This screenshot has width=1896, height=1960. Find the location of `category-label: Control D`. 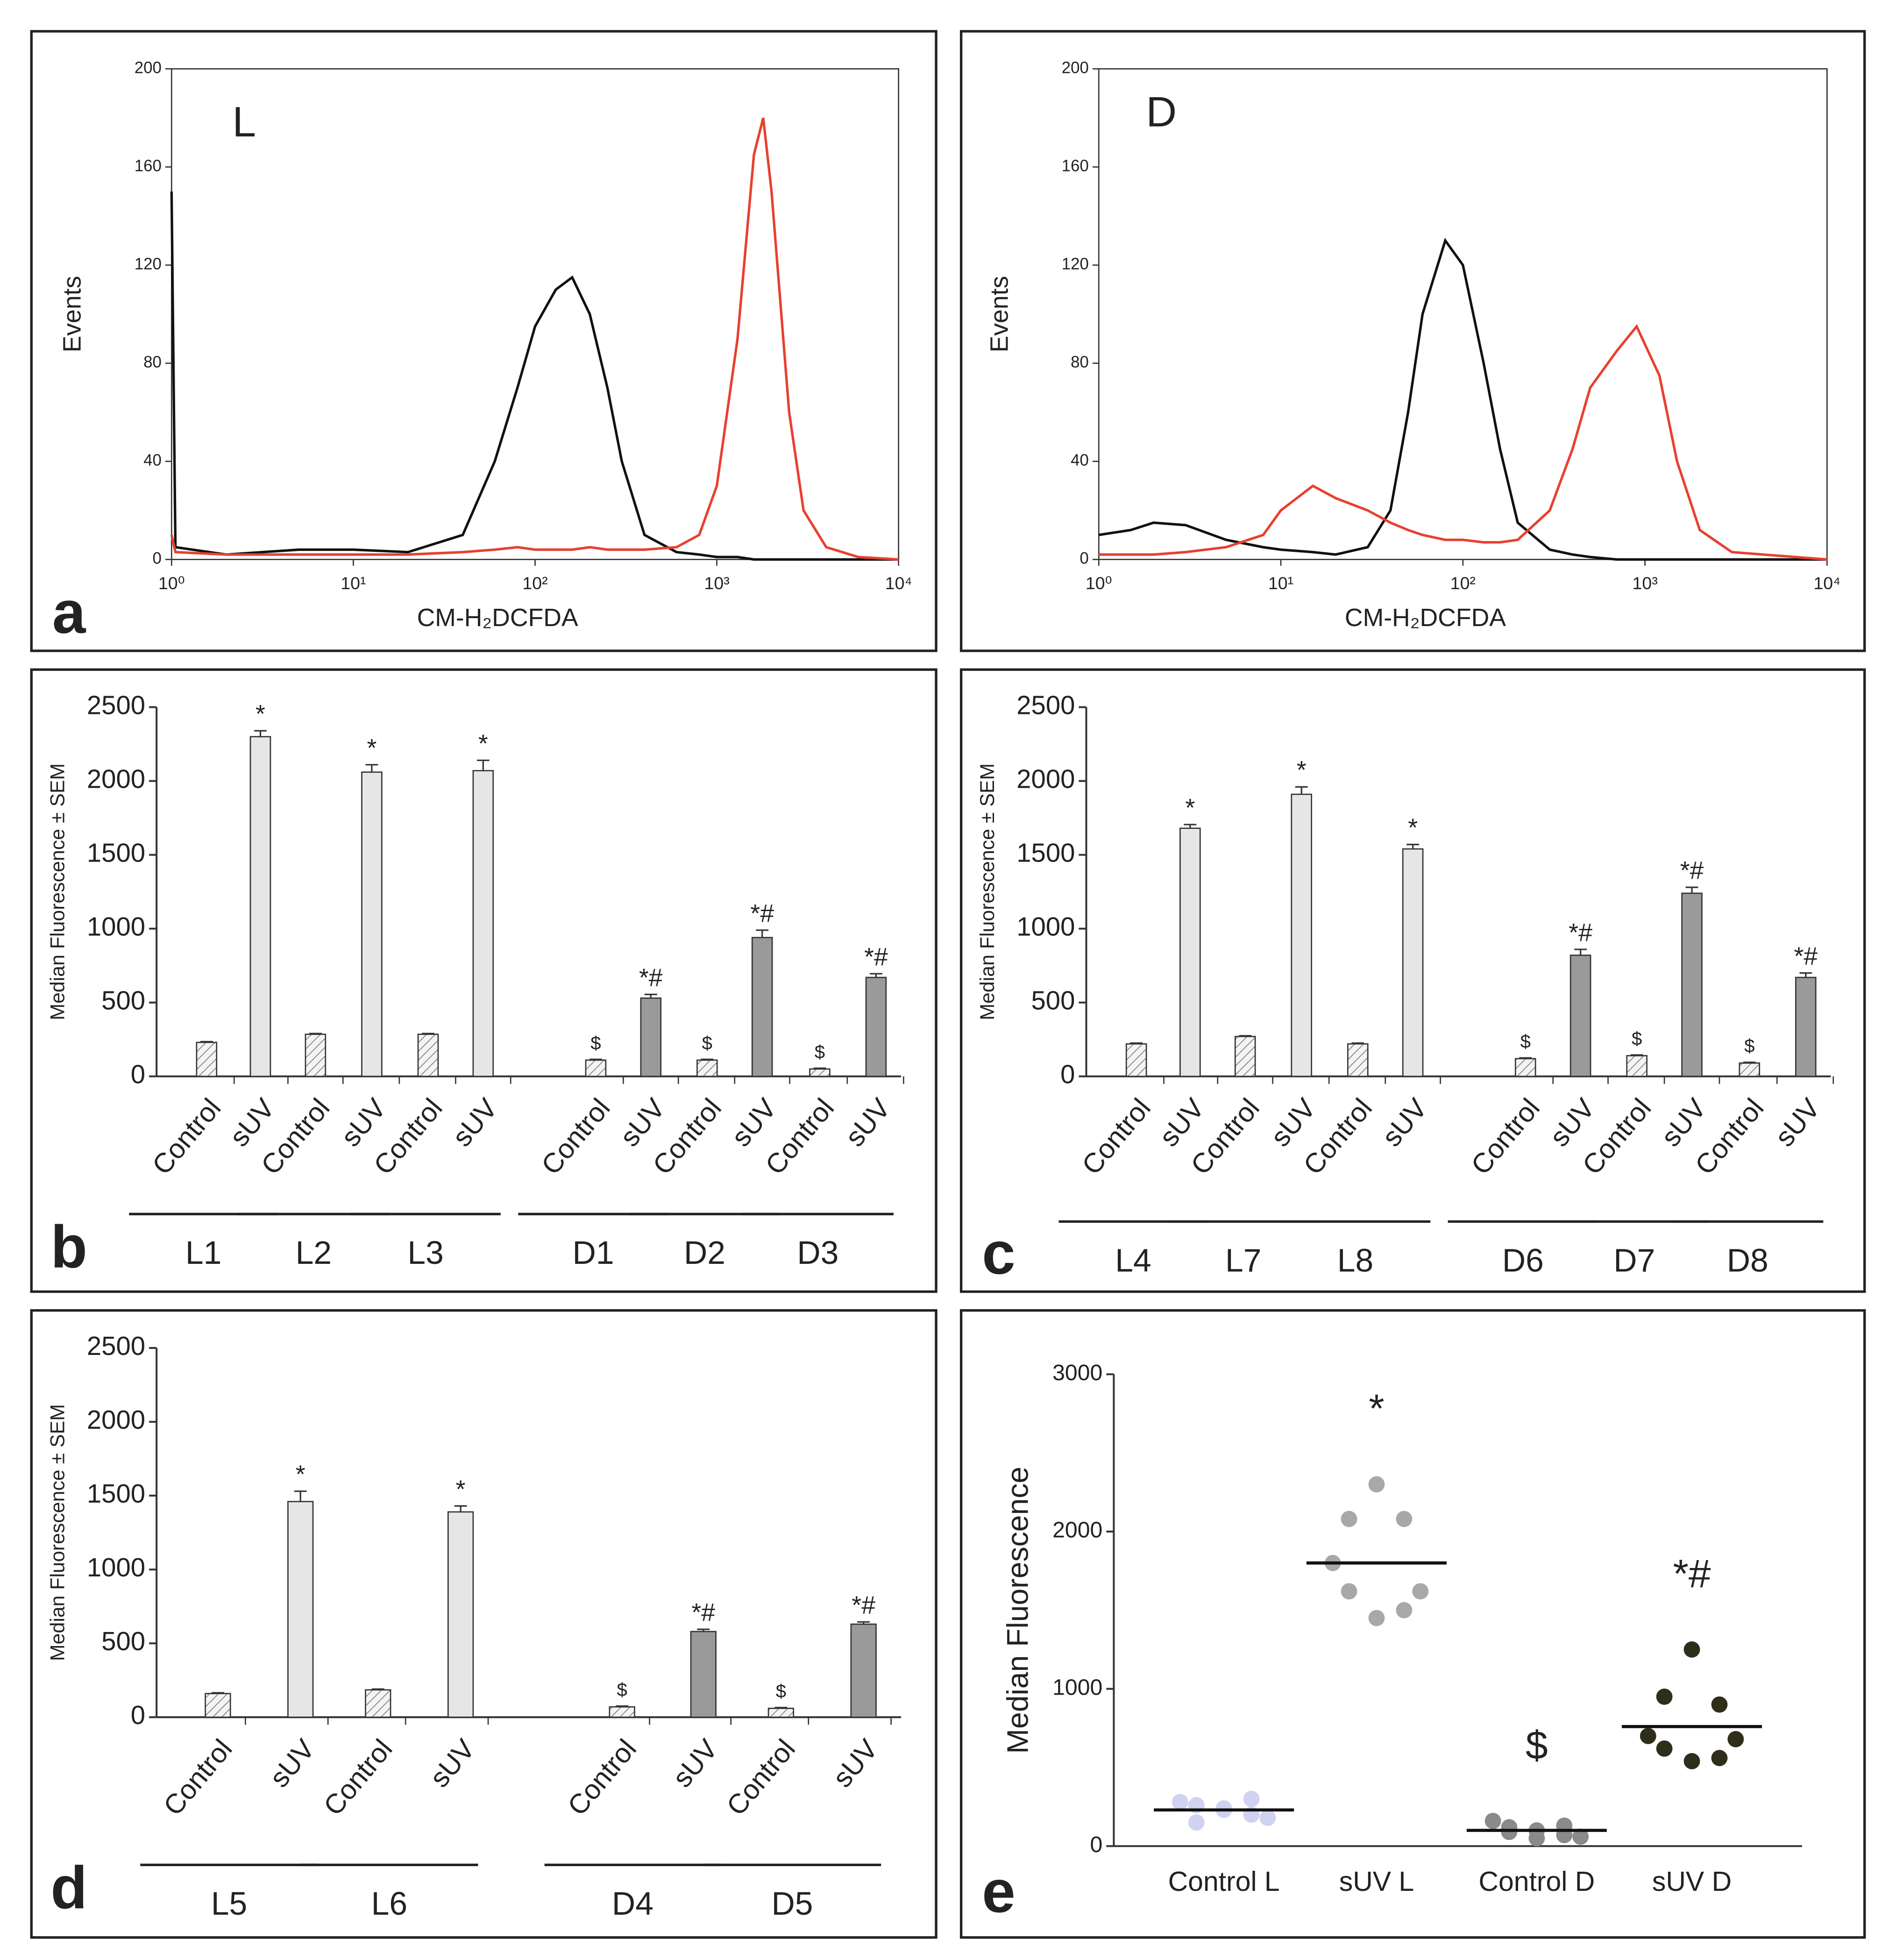

category-label: Control D is located at coordinates (1536, 1882).